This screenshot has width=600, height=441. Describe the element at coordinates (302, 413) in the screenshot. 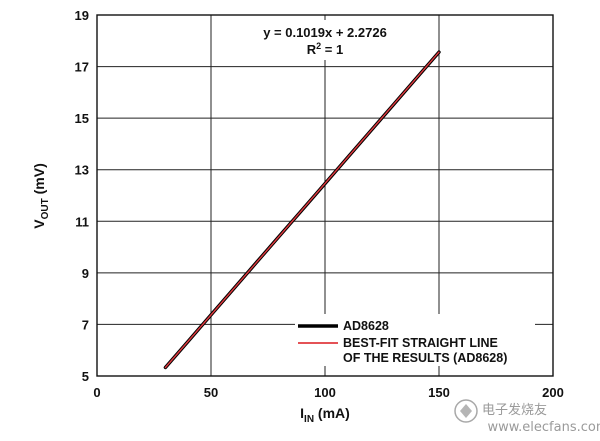

I see `x-axis-label-main: I` at that location.